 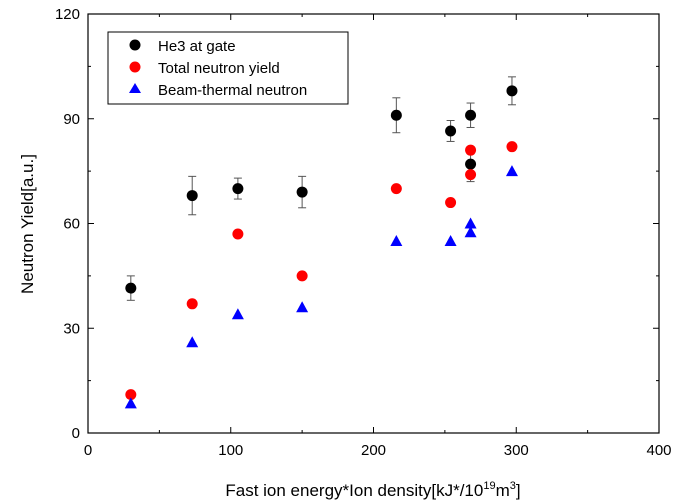 What do you see at coordinates (27, 224) in the screenshot?
I see `y-axis-title: Neutron Yield[a.u.]` at bounding box center [27, 224].